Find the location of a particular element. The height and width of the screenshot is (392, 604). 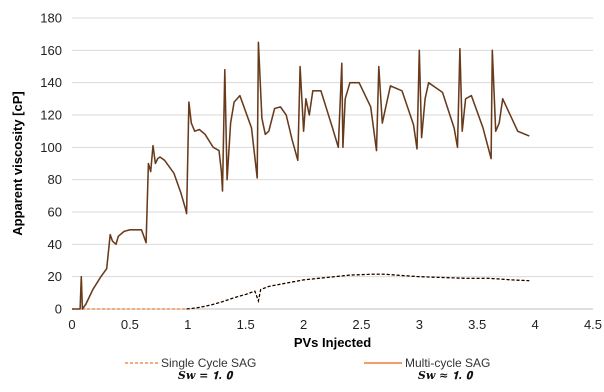

x-tick-label: 0 is located at coordinates (71, 324).